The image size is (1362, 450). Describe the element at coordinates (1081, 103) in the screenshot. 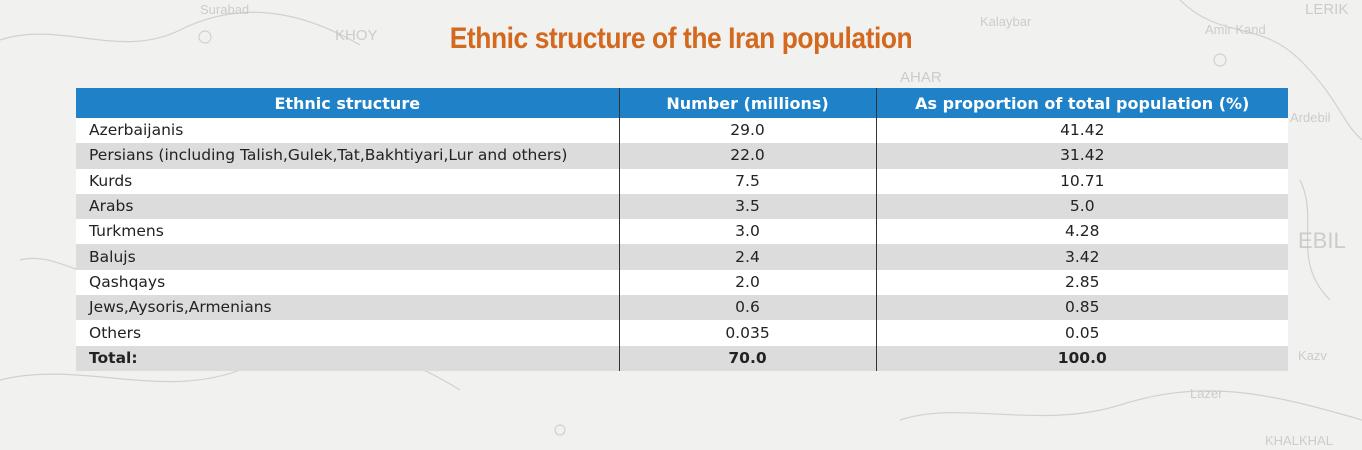

I see `header-proportion: As proportion of total population (%)` at that location.